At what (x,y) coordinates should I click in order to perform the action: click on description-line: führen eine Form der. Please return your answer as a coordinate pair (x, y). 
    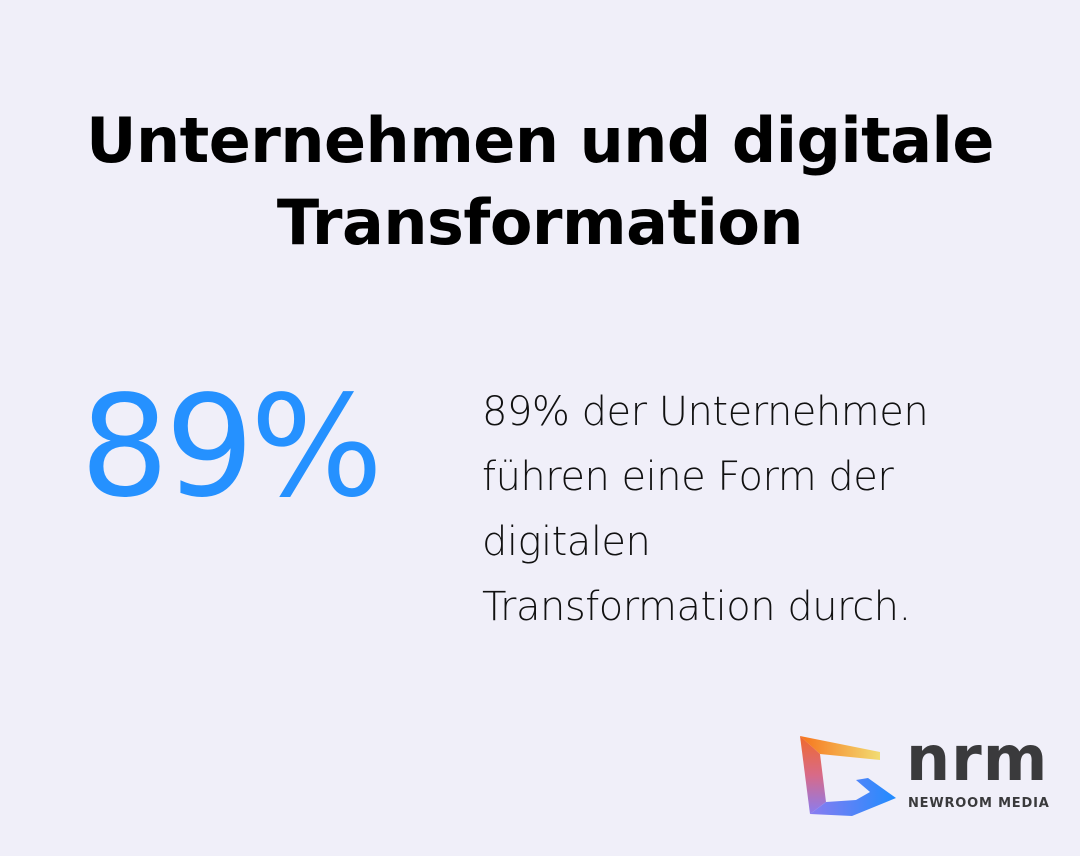
    Looking at the image, I should click on (688, 477).